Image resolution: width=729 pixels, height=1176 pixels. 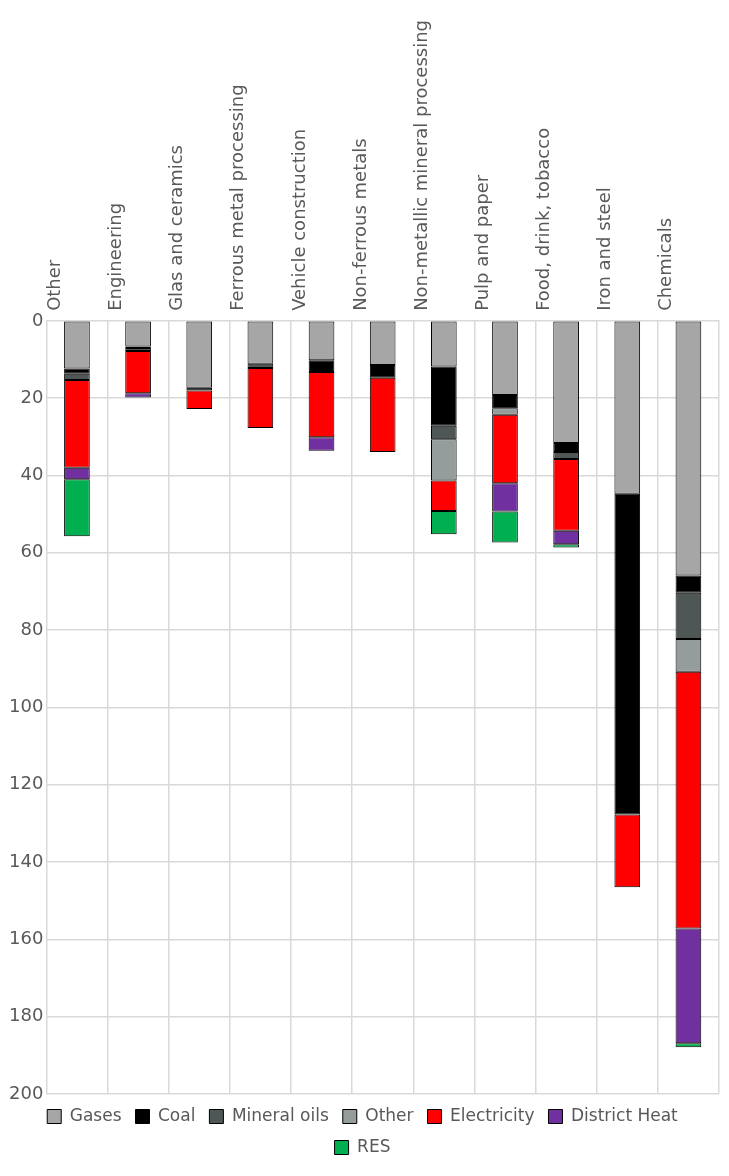 What do you see at coordinates (176, 227) in the screenshot?
I see `x-tick-label: Glas and ceramics` at bounding box center [176, 227].